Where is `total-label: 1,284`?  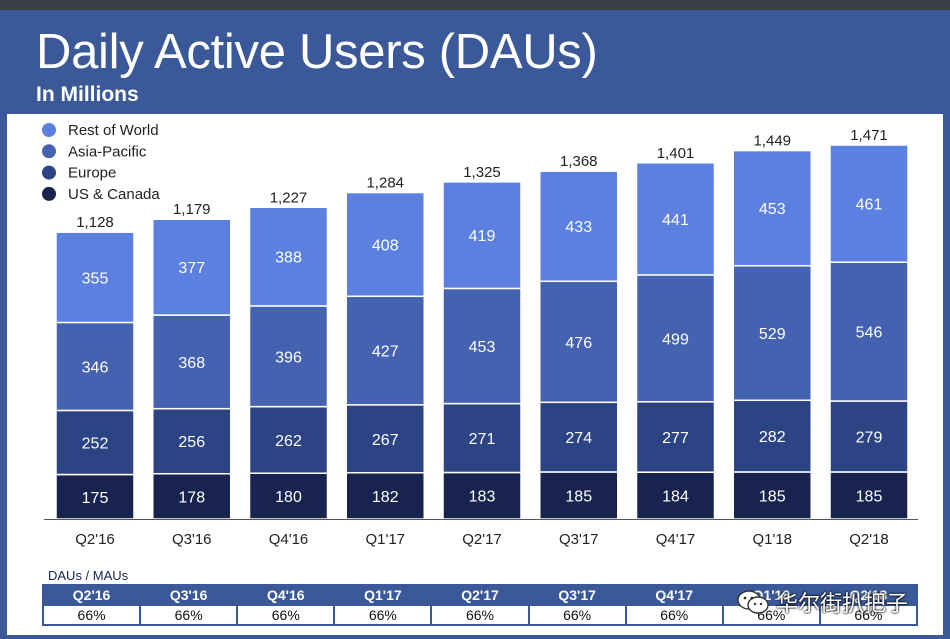 total-label: 1,284 is located at coordinates (385, 183).